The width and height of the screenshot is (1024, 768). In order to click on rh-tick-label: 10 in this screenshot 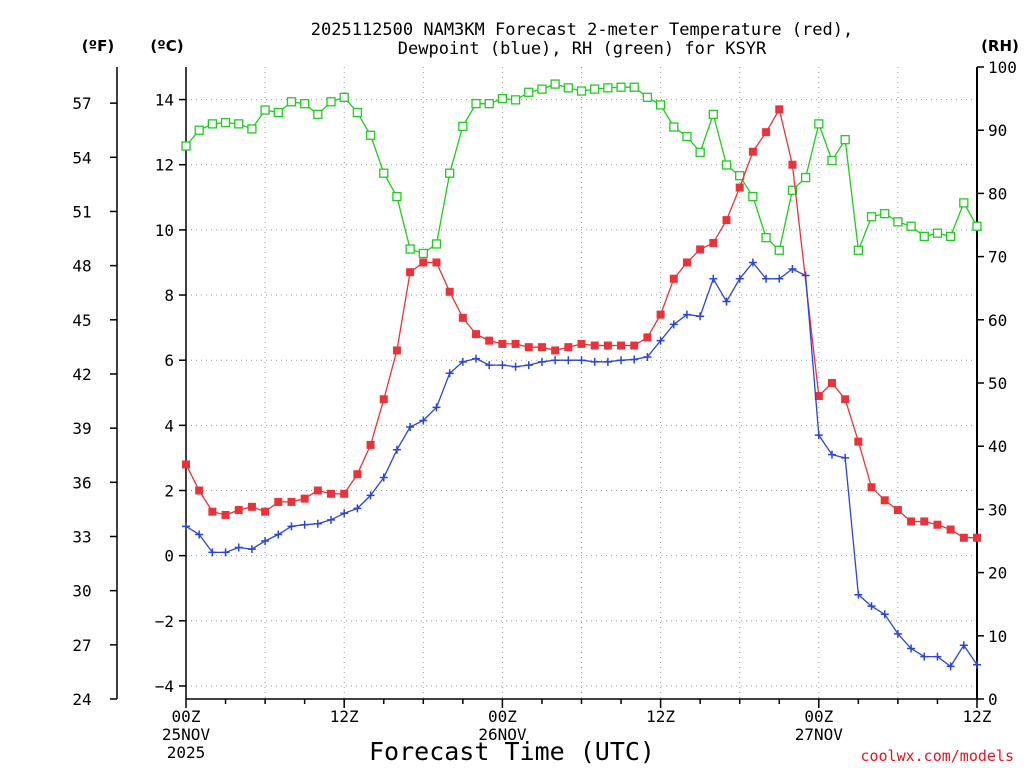, I will do `click(997, 636)`.